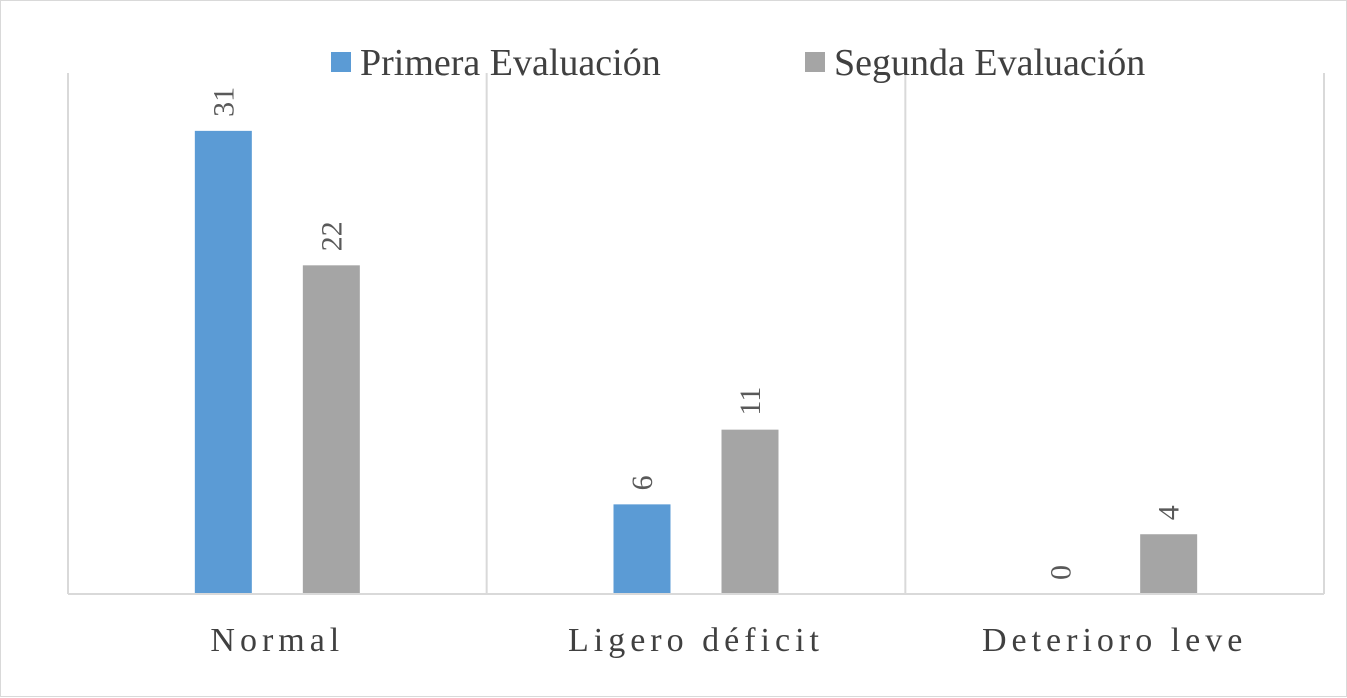  What do you see at coordinates (642, 549) in the screenshot?
I see `bar-ligero-déficit-series-1` at bounding box center [642, 549].